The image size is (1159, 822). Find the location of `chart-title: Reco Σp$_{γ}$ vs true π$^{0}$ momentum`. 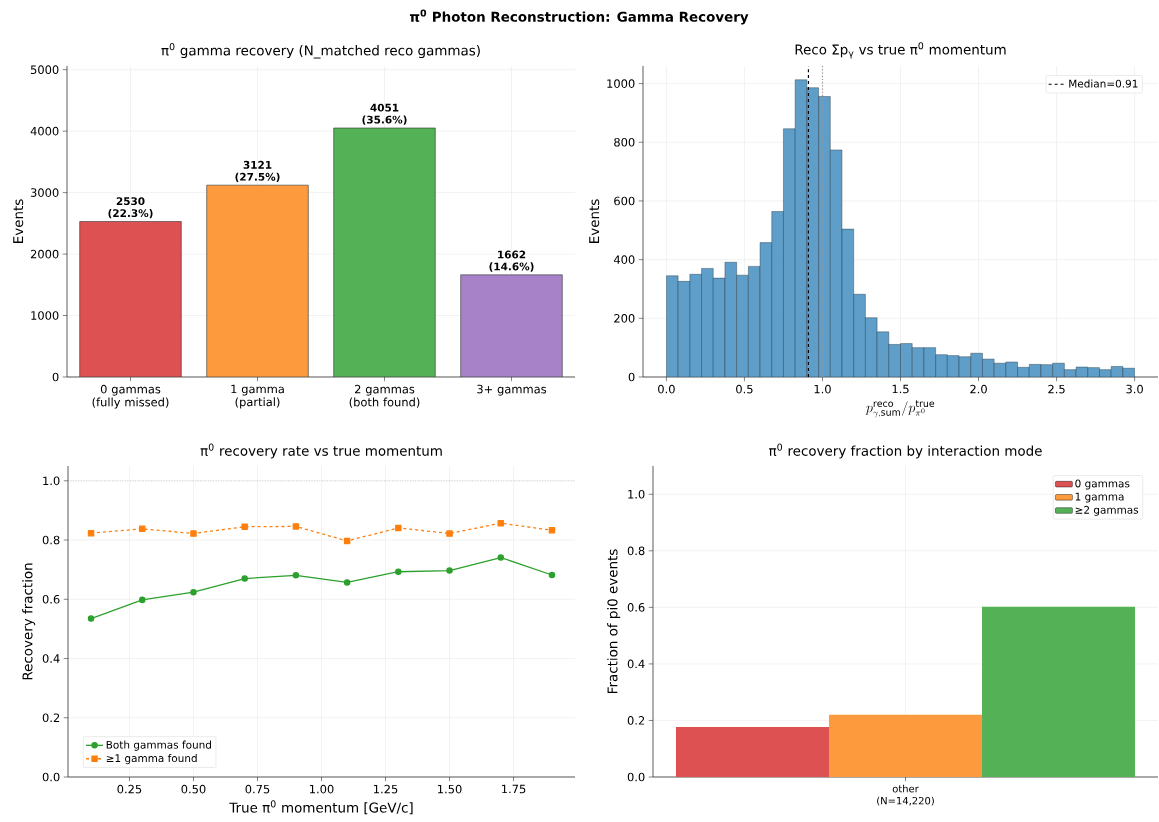

chart-title: Reco Σp$_{γ}$ vs true π$^{0}$ momentum is located at coordinates (900, 50).